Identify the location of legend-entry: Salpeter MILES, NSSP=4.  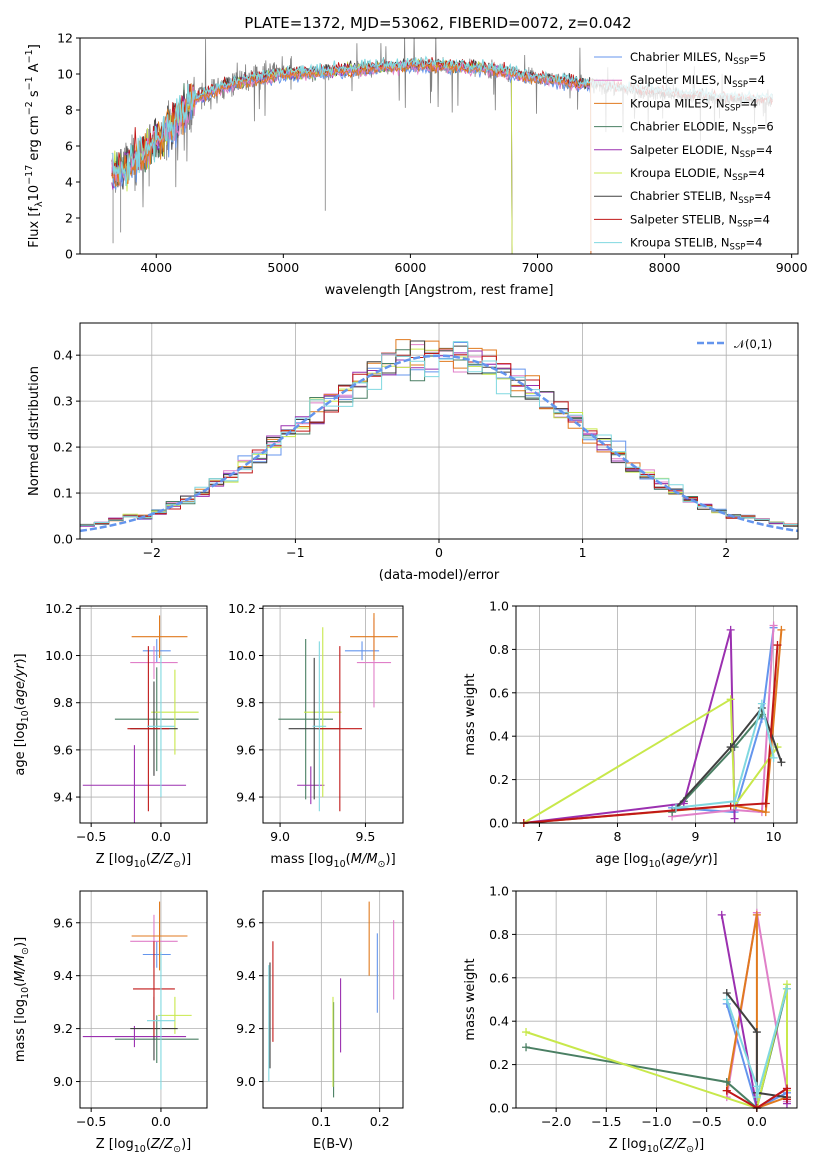
(697, 81).